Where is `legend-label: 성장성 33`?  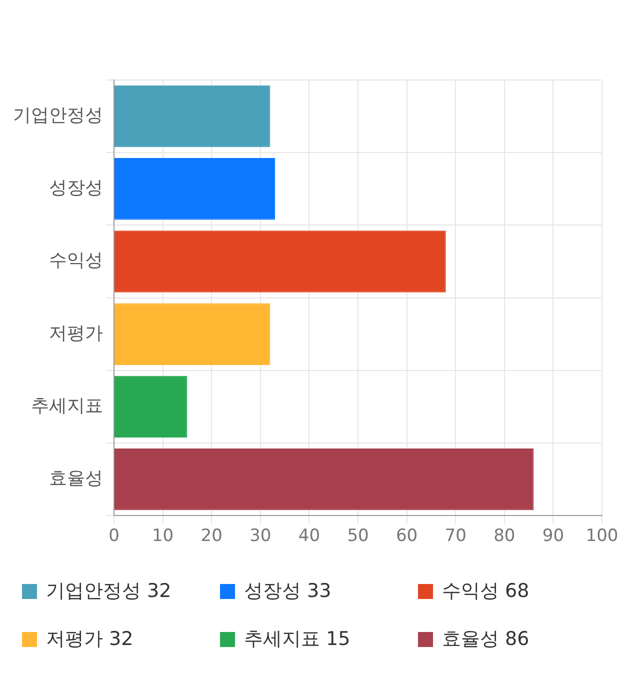
legend-label: 성장성 33 is located at coordinates (288, 591).